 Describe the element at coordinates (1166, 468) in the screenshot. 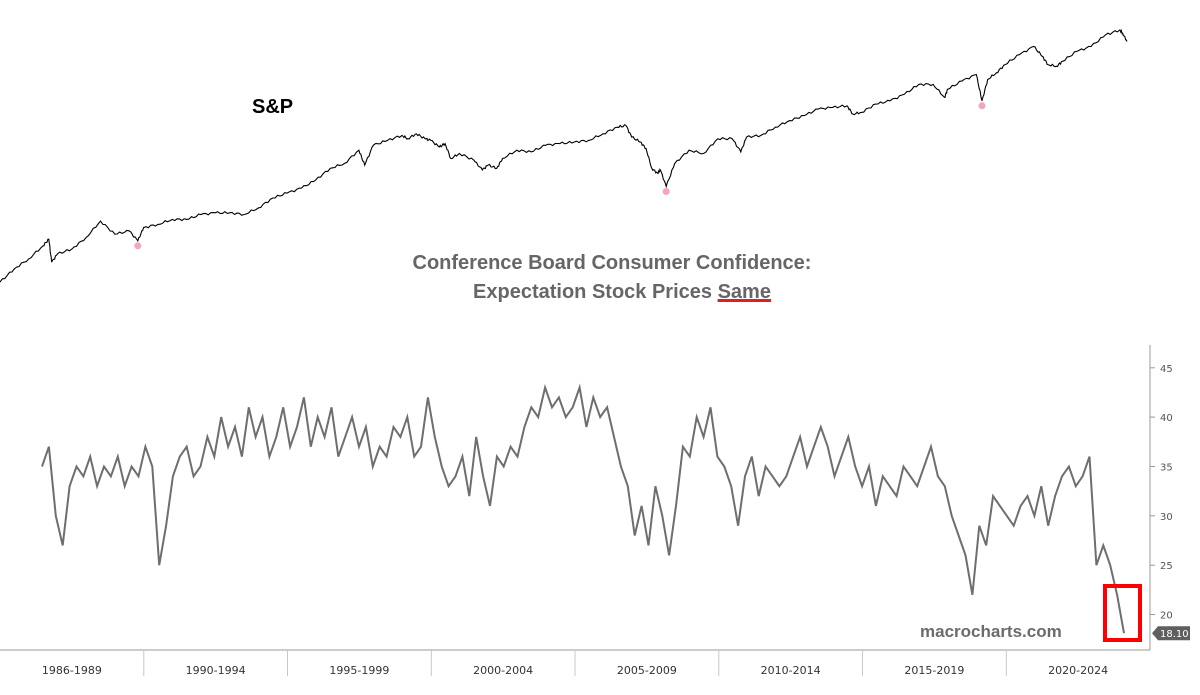

I see `y-tick-label: 35` at that location.